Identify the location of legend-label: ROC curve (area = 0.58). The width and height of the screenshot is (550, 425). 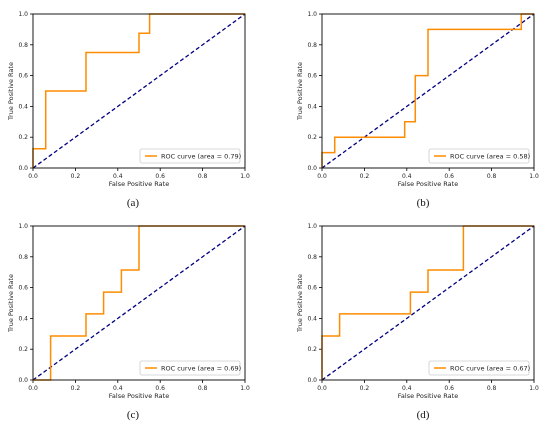
(490, 156).